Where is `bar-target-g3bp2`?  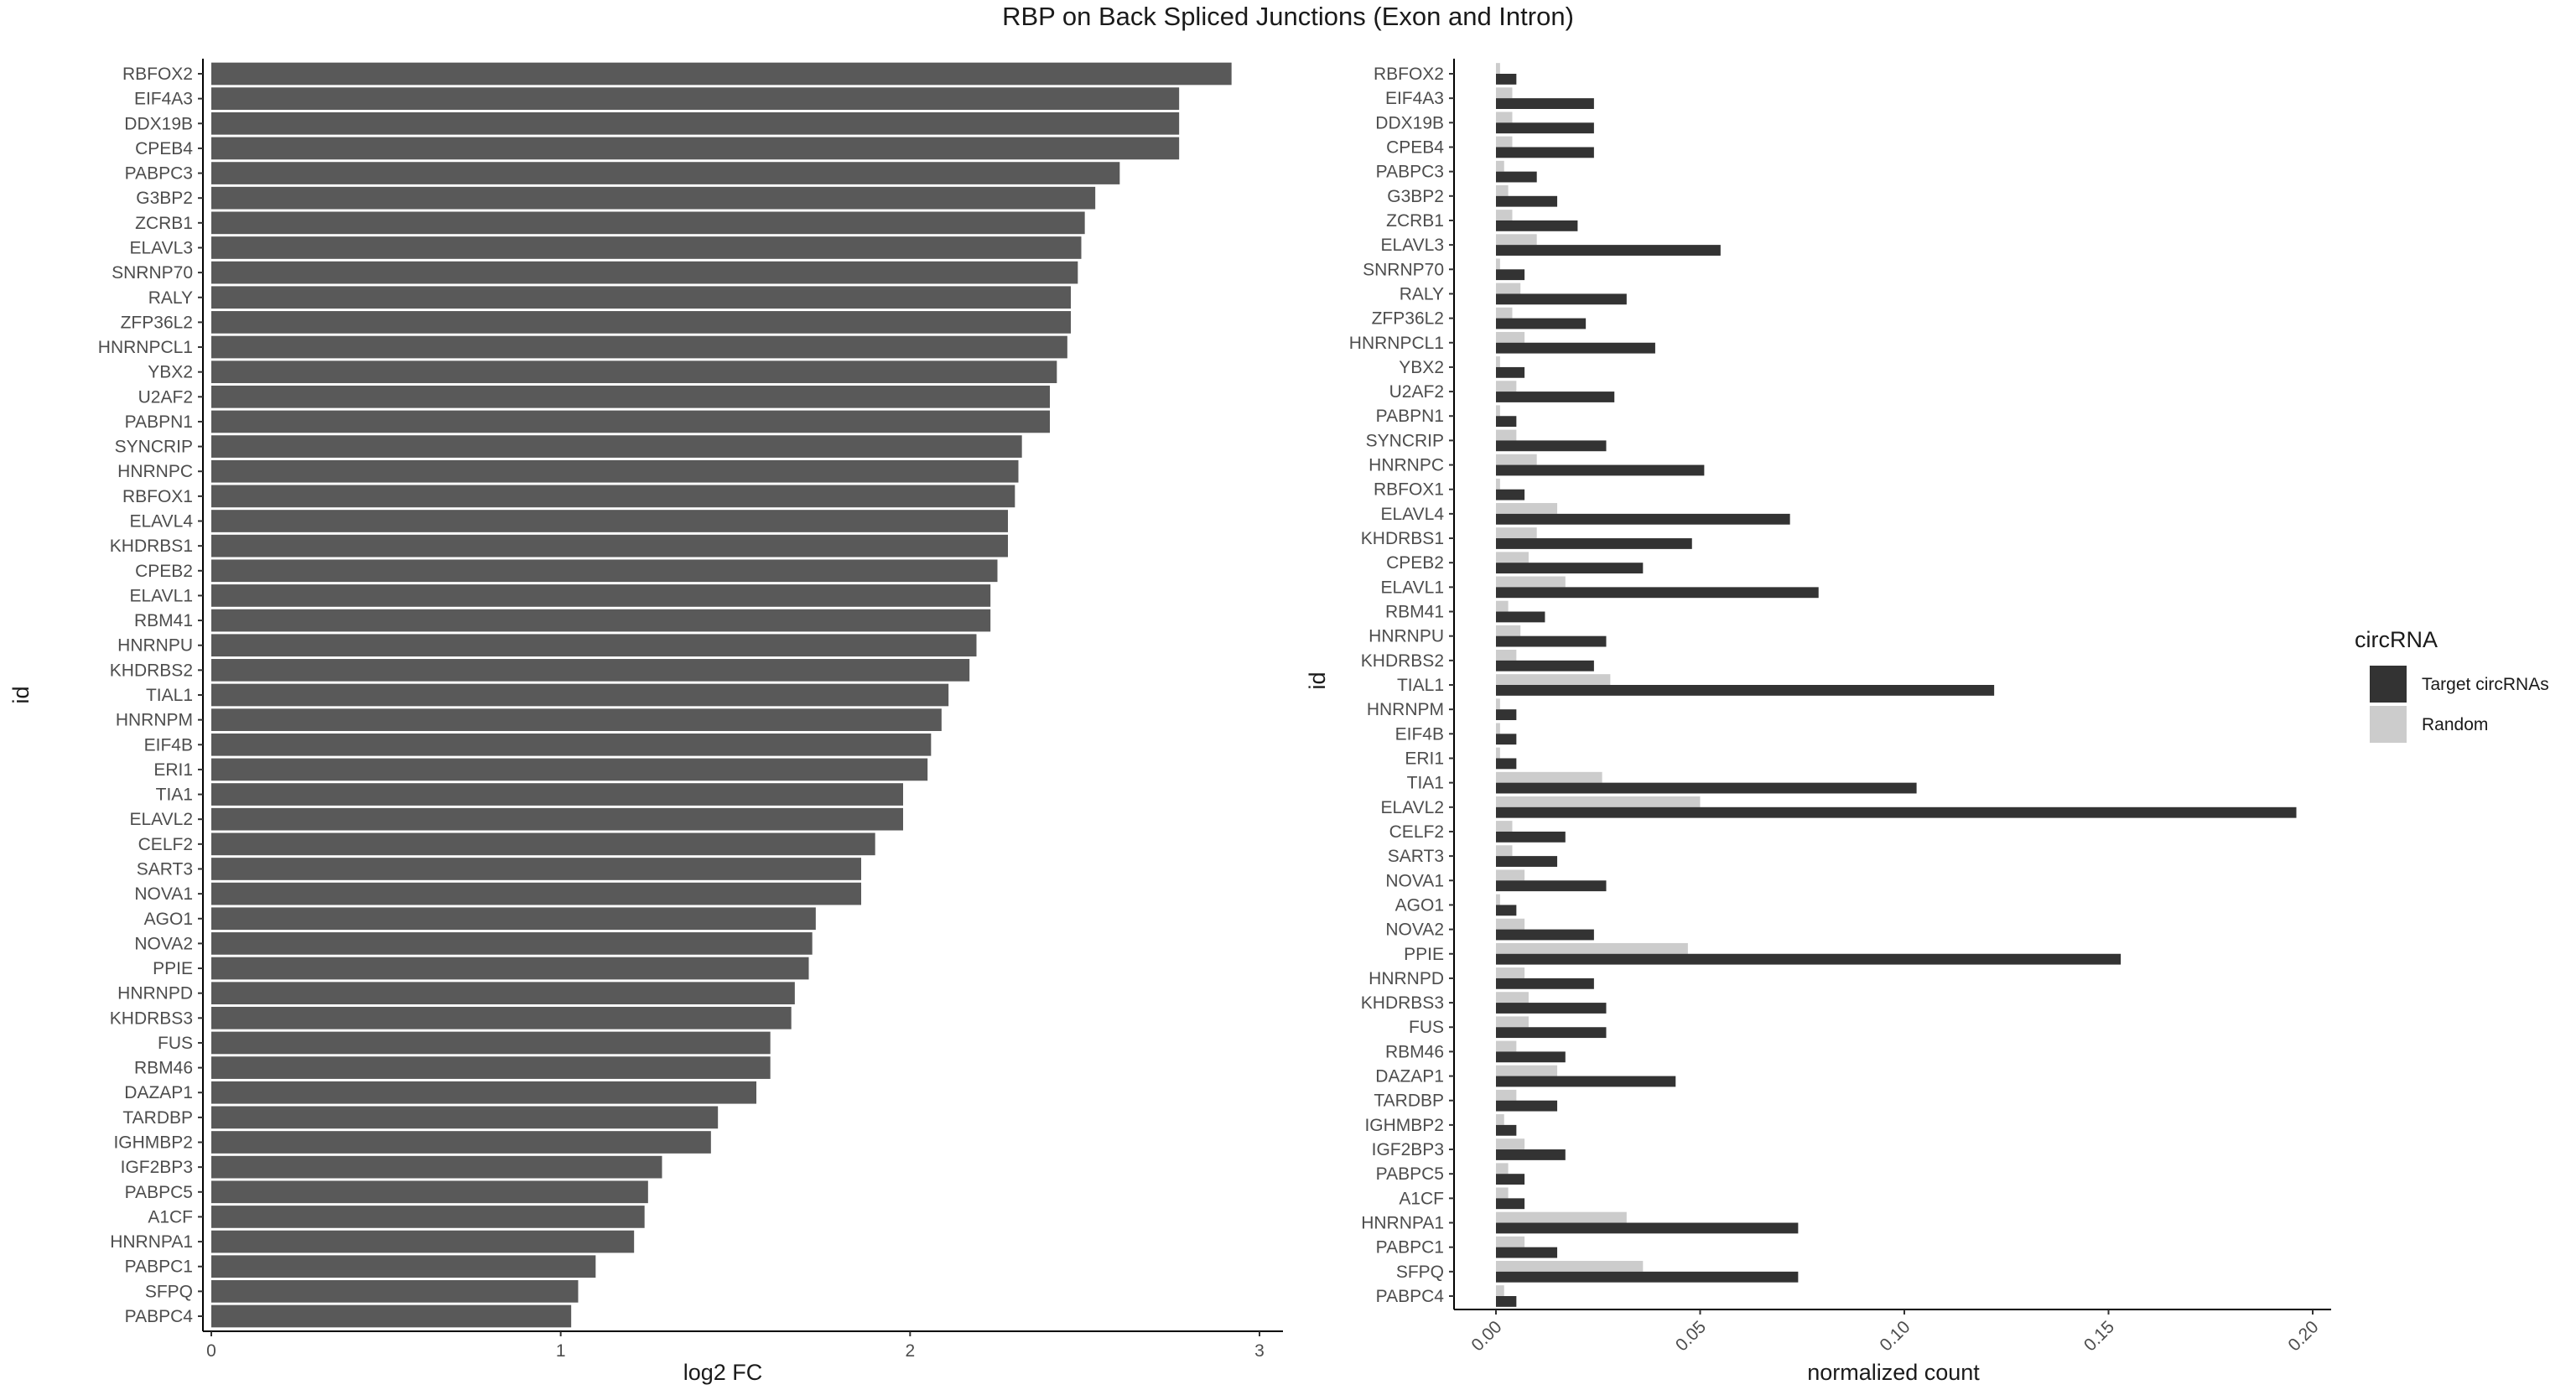
bar-target-g3bp2 is located at coordinates (1527, 201).